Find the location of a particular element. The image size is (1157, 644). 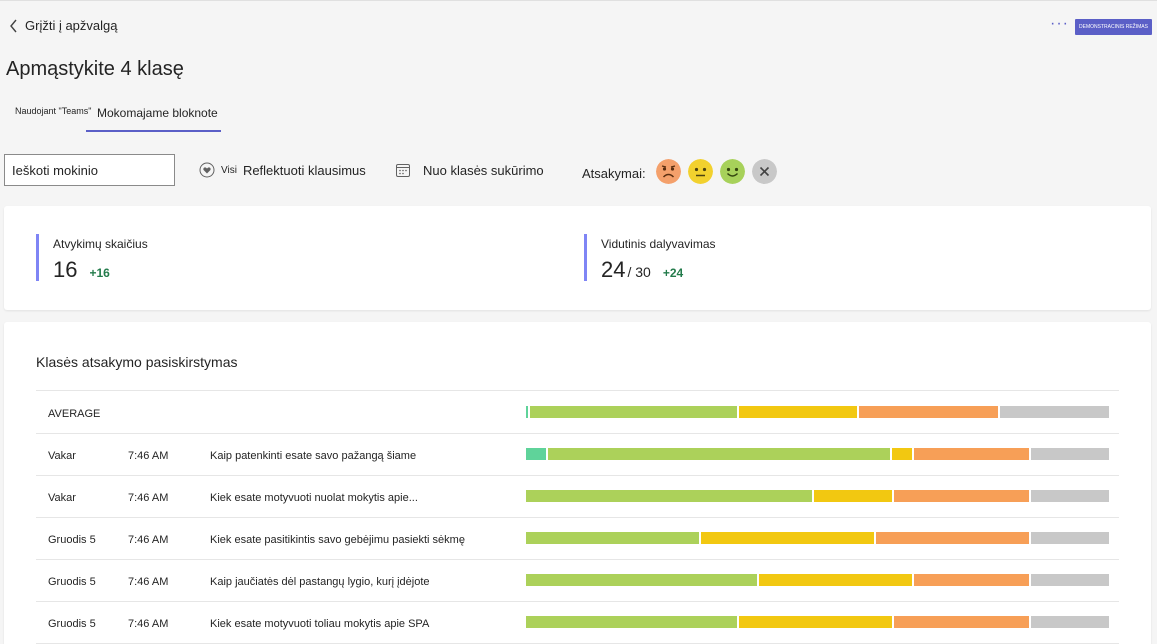

attendance-delta: +16 is located at coordinates (99, 273).